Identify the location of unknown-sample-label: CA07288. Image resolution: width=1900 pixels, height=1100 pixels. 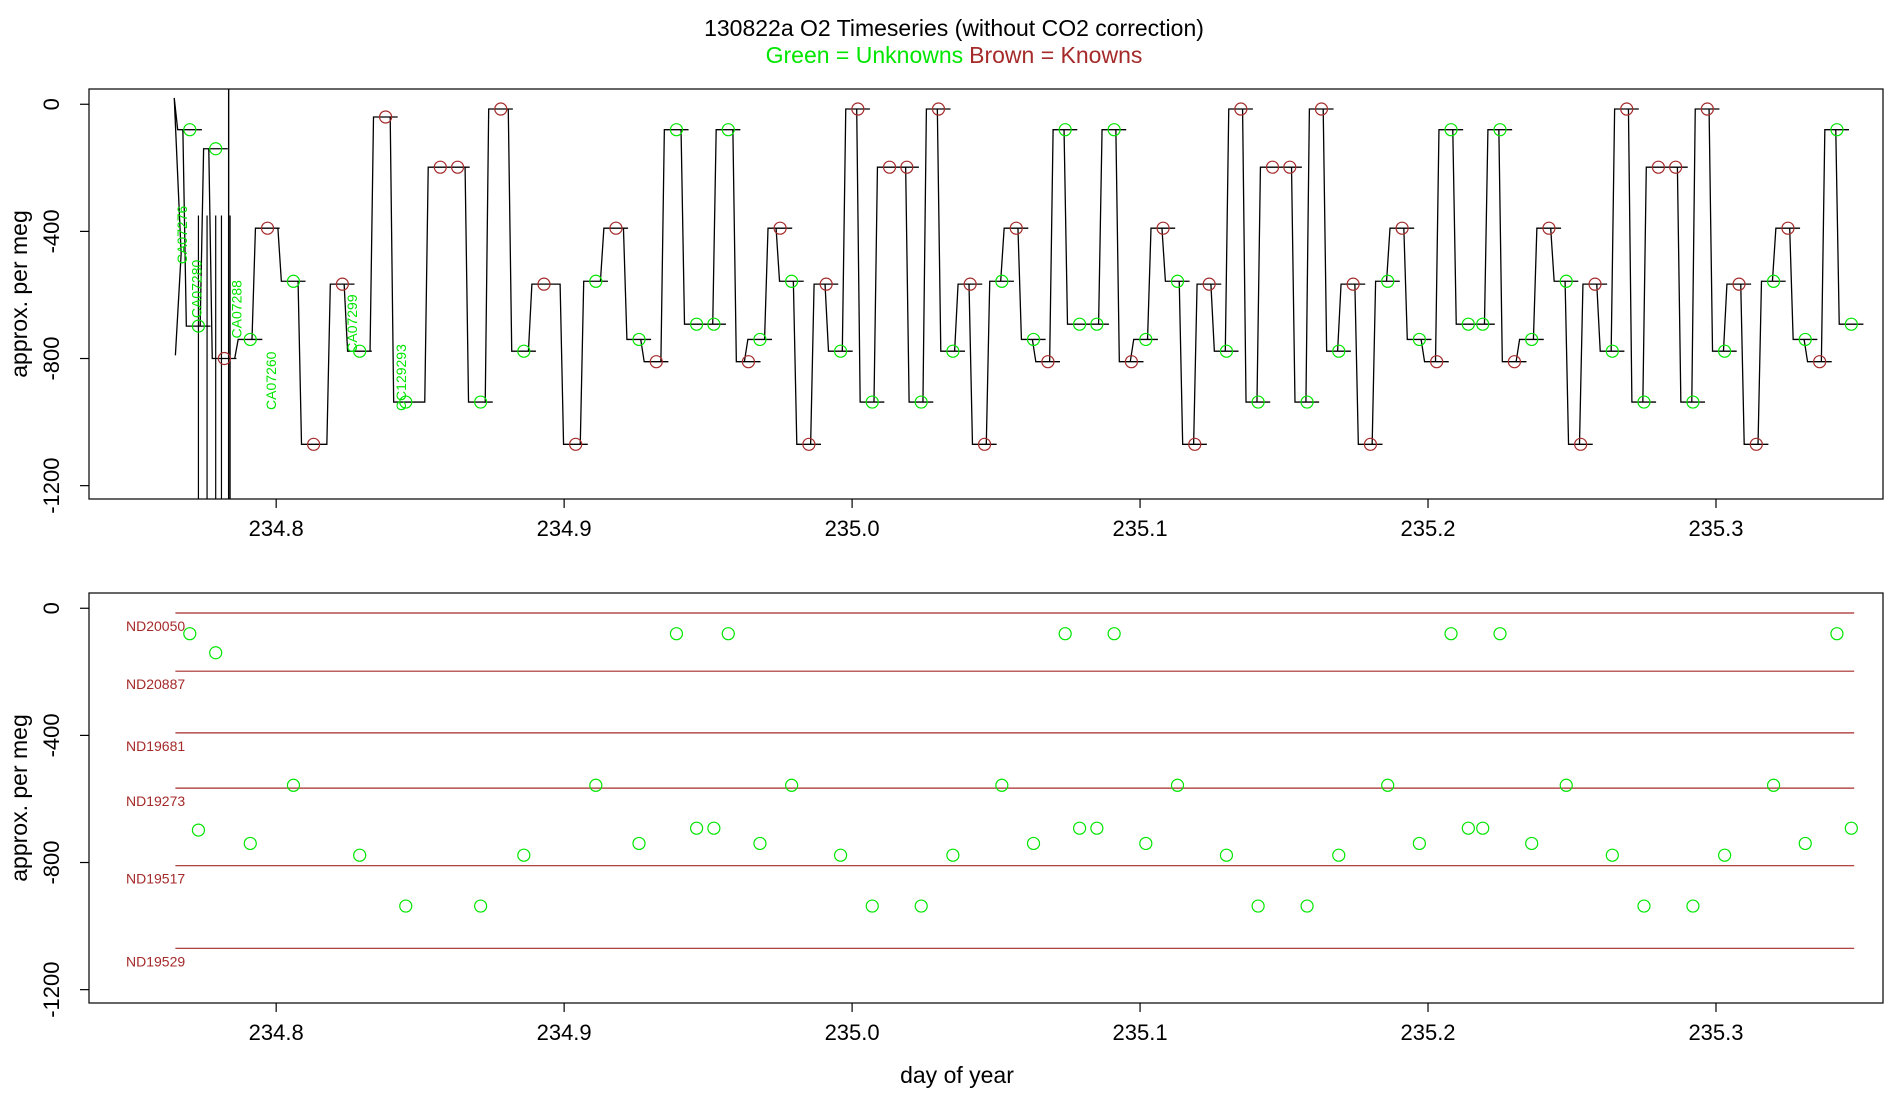
(237, 309).